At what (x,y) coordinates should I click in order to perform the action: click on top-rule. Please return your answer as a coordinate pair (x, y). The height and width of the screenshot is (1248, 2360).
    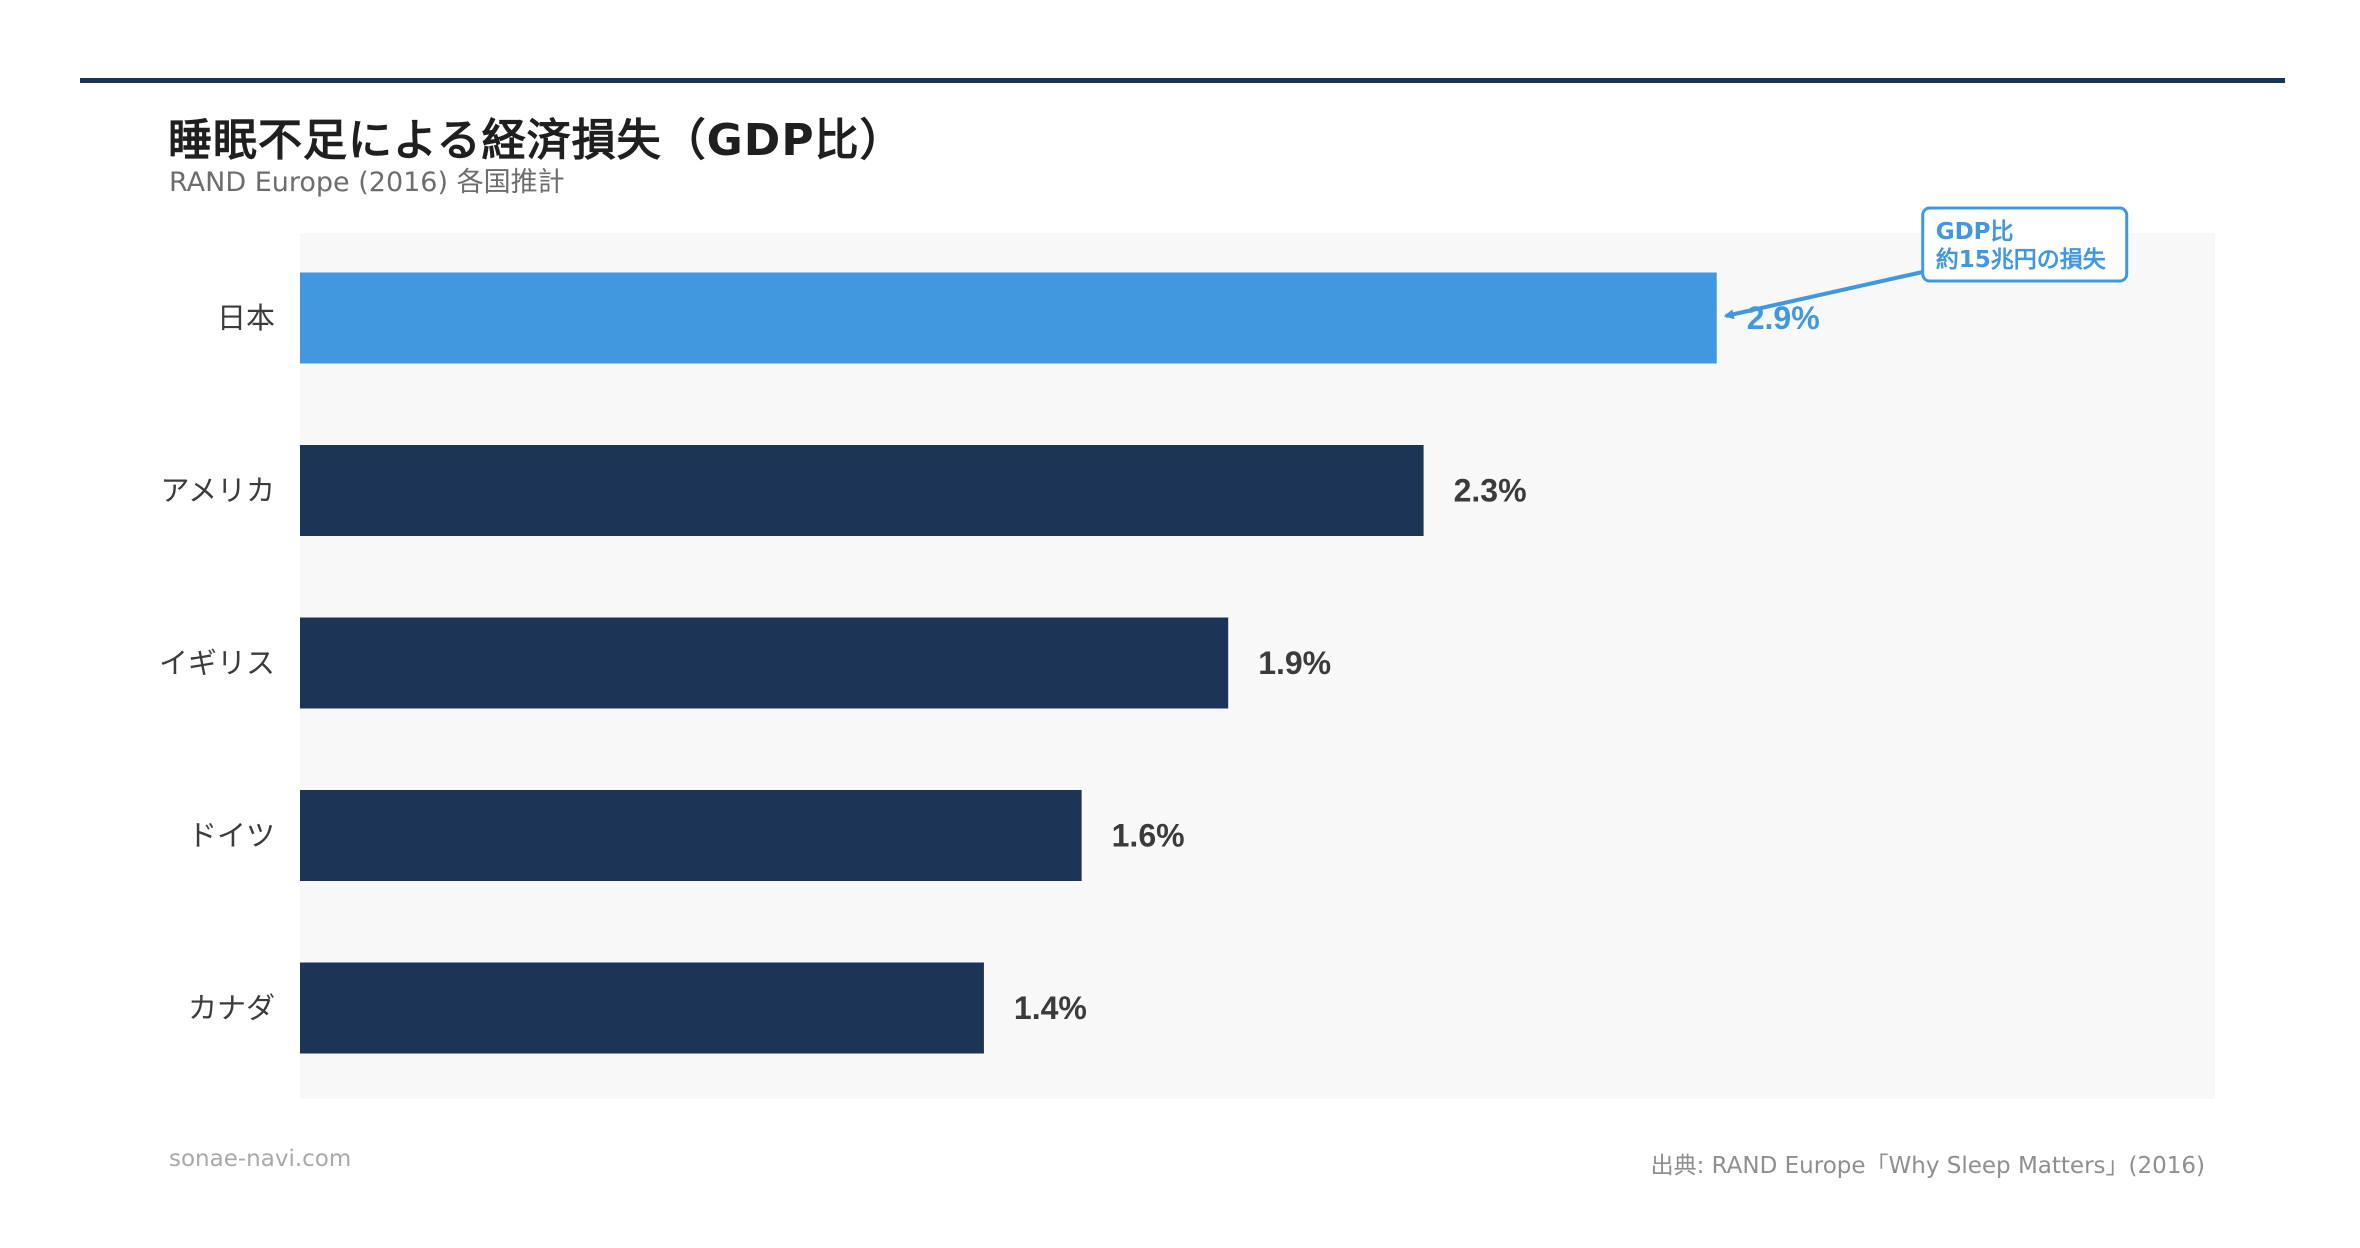
    Looking at the image, I should click on (1182, 80).